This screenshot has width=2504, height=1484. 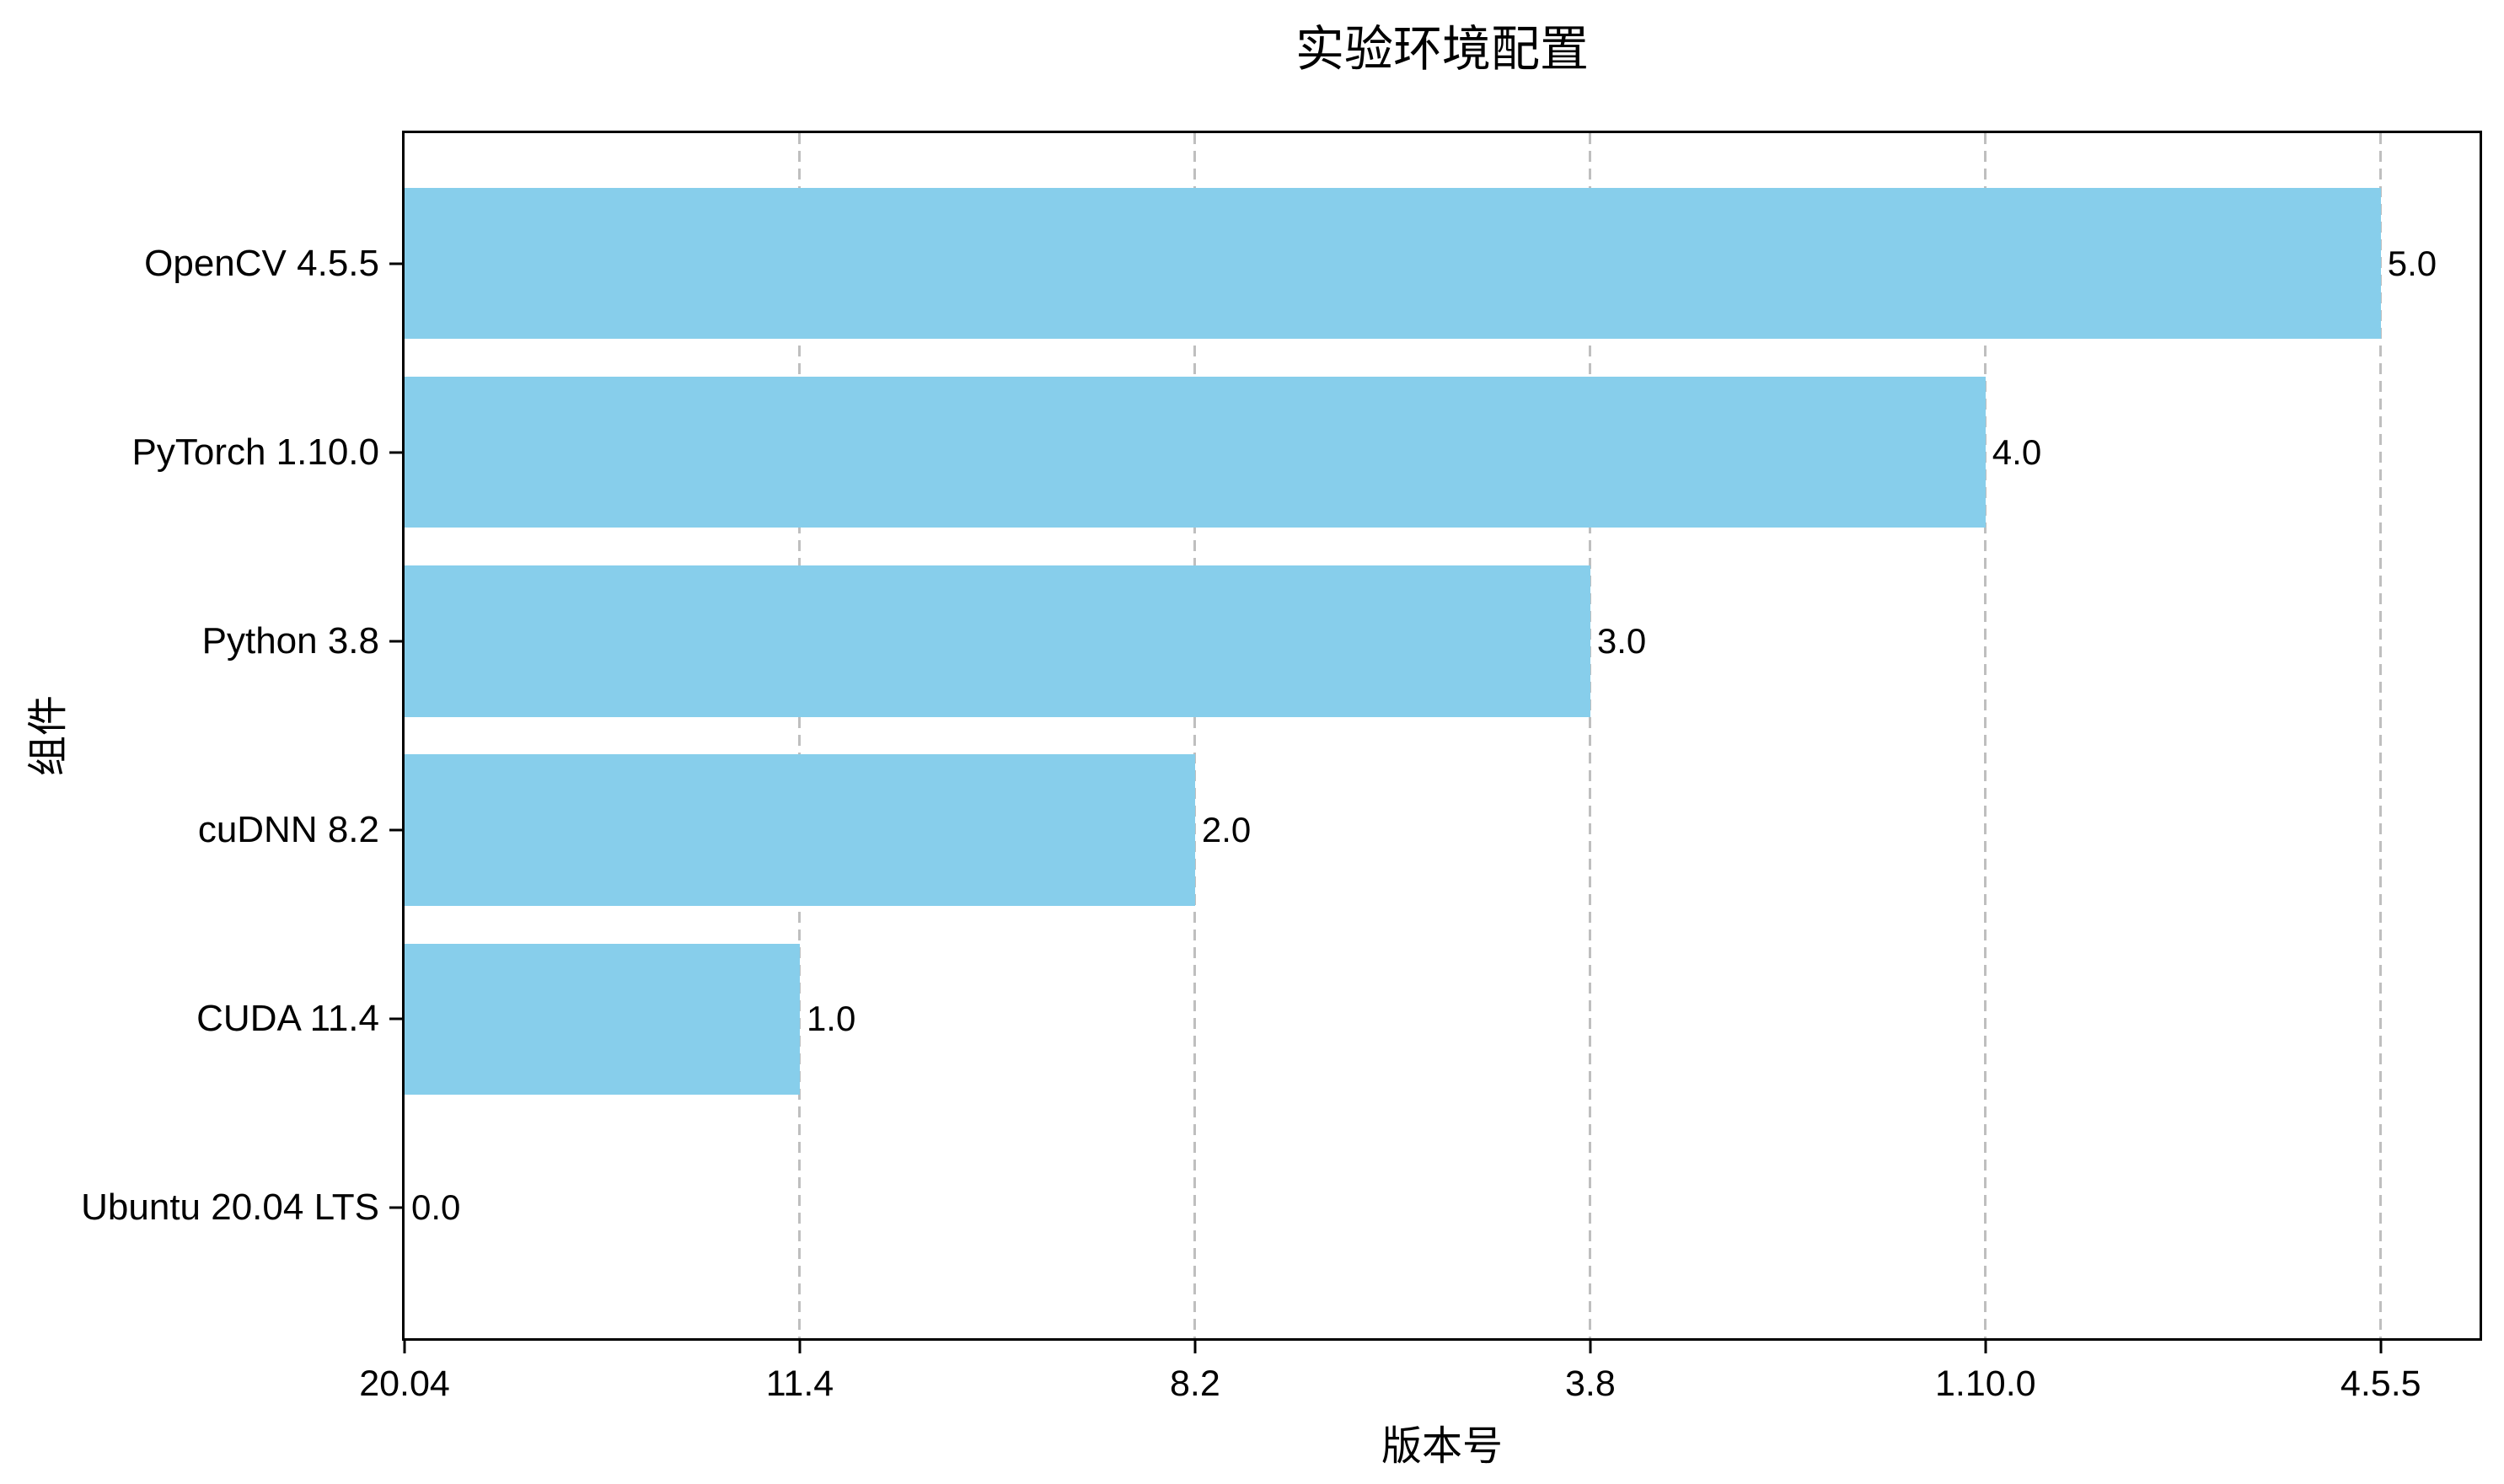 I want to click on chart-title: 实验环境配置, so click(x=1443, y=49).